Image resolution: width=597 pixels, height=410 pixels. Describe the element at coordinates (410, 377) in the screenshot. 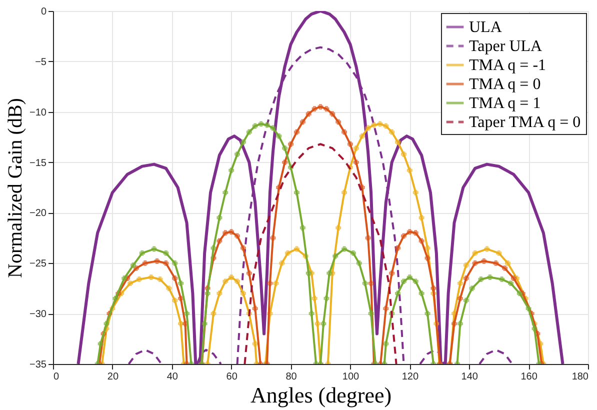

I see `x-tick-label: 120` at that location.